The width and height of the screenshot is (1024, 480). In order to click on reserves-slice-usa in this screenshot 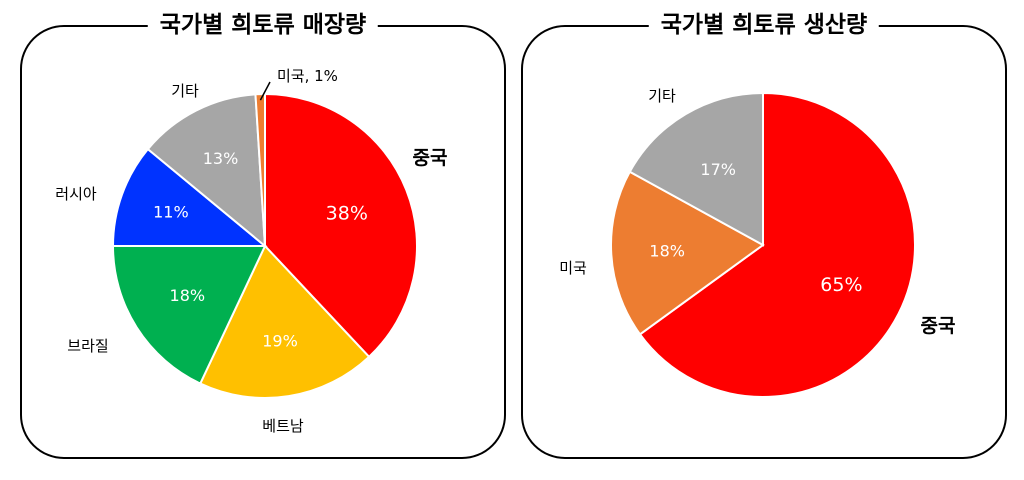, I will do `click(260, 169)`.